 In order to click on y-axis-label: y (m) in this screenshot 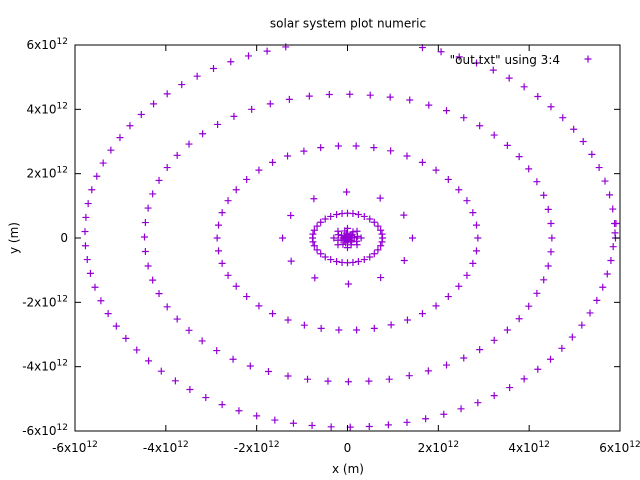, I will do `click(14, 238)`.